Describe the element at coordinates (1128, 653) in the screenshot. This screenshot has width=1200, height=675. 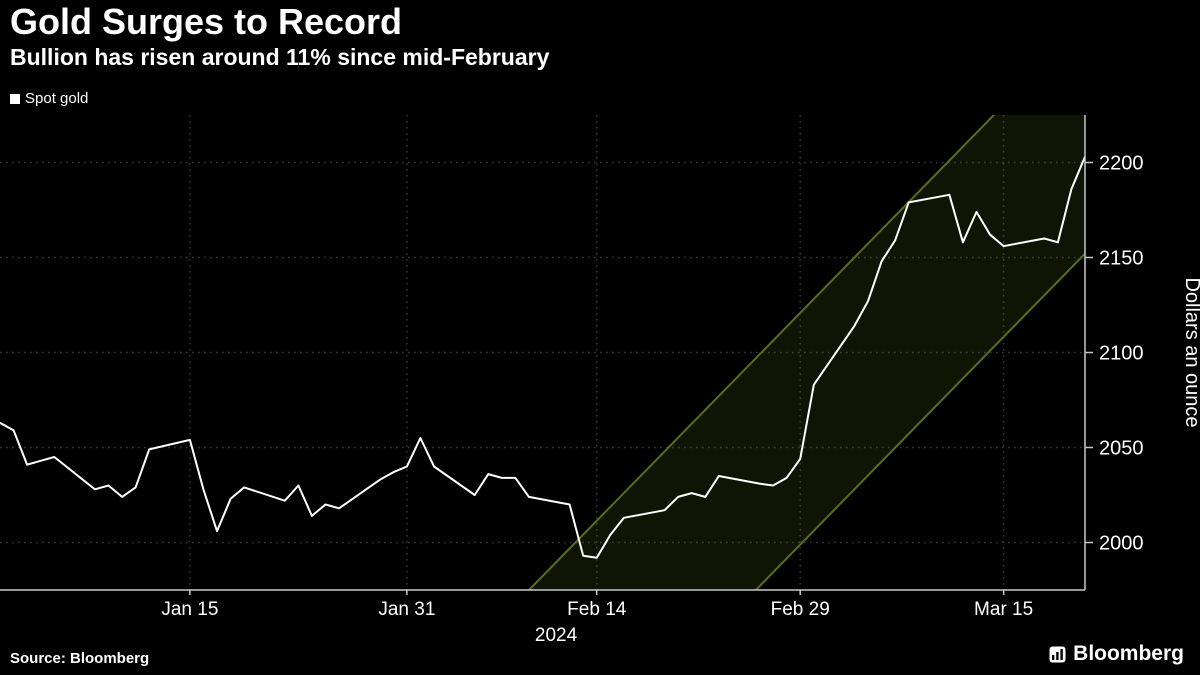
I see `bloomberg-logo-text: Bloomberg` at that location.